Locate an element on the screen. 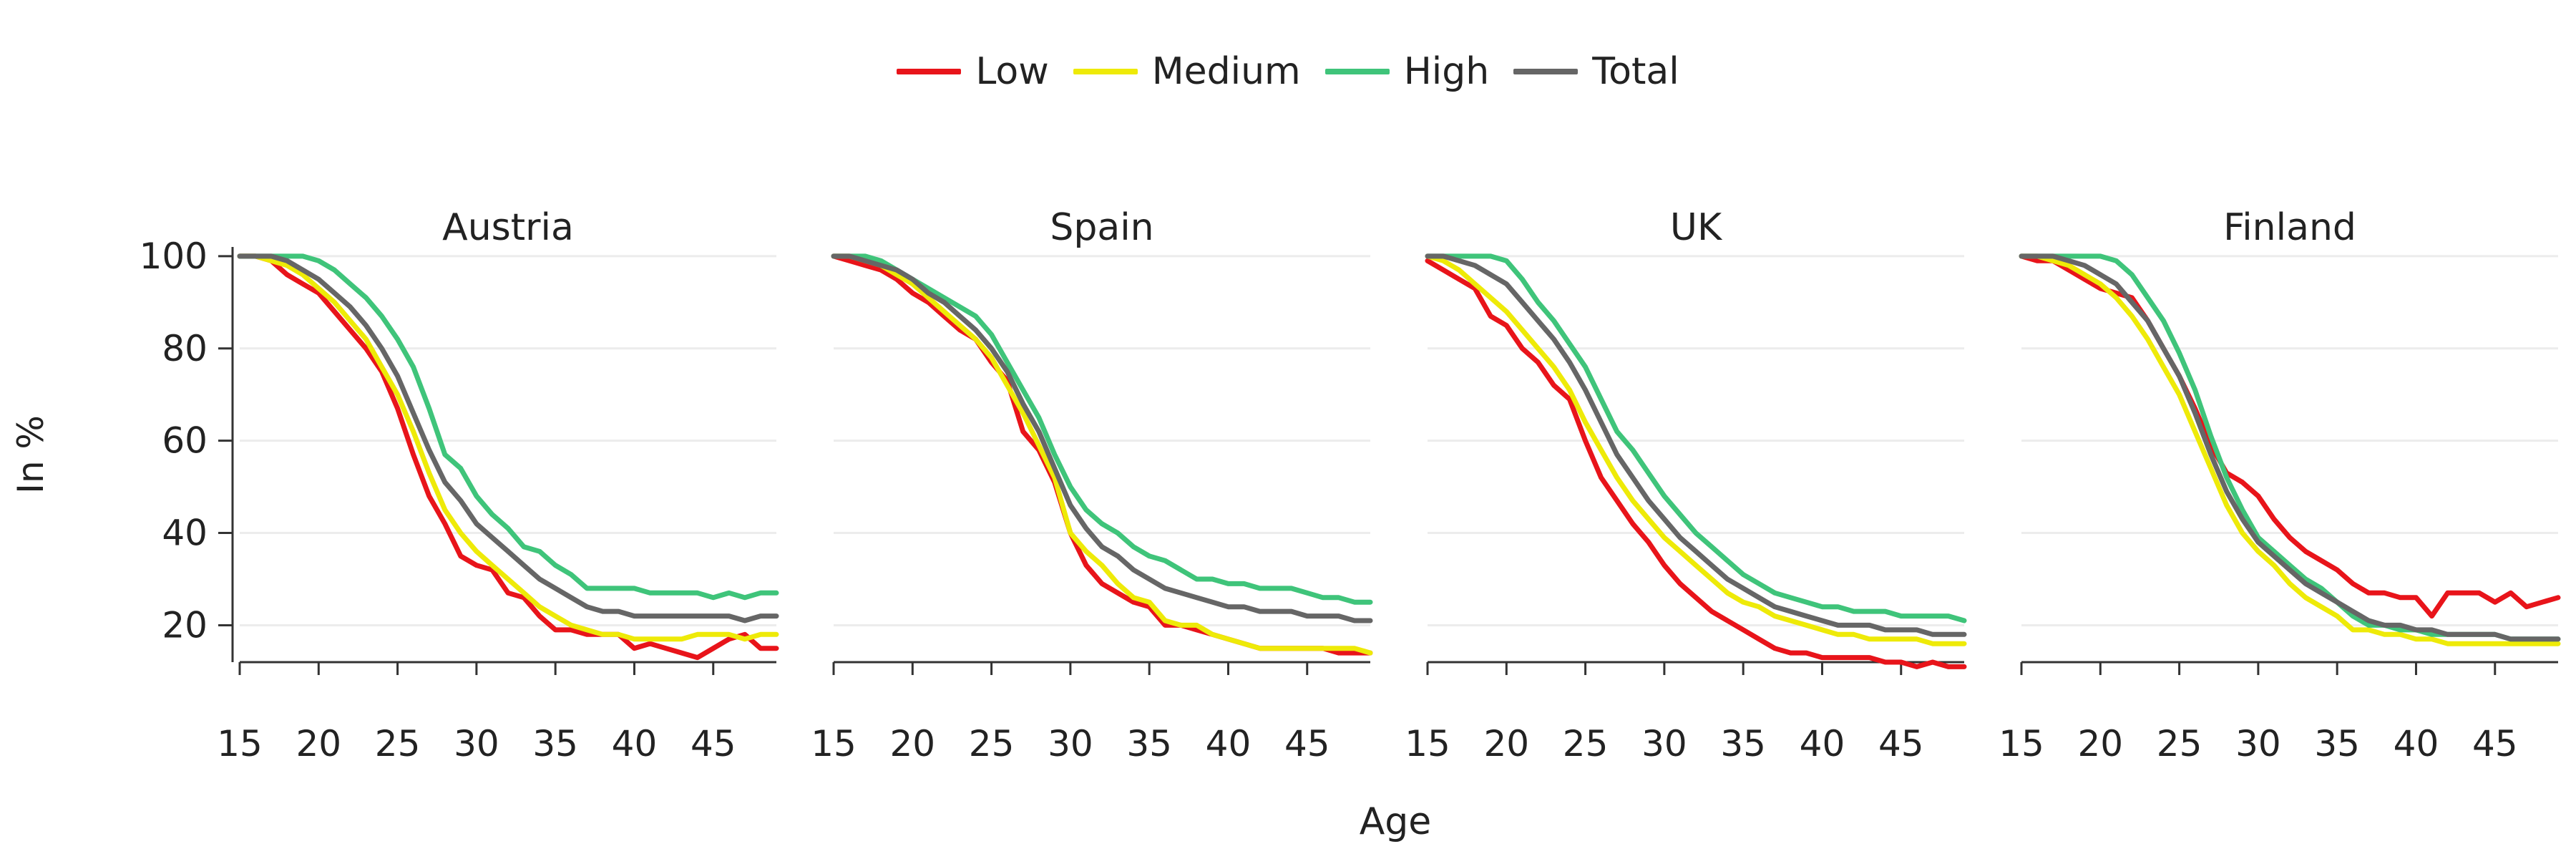 The width and height of the screenshot is (2576, 859). legend-item-medium: Medium is located at coordinates (1187, 71).